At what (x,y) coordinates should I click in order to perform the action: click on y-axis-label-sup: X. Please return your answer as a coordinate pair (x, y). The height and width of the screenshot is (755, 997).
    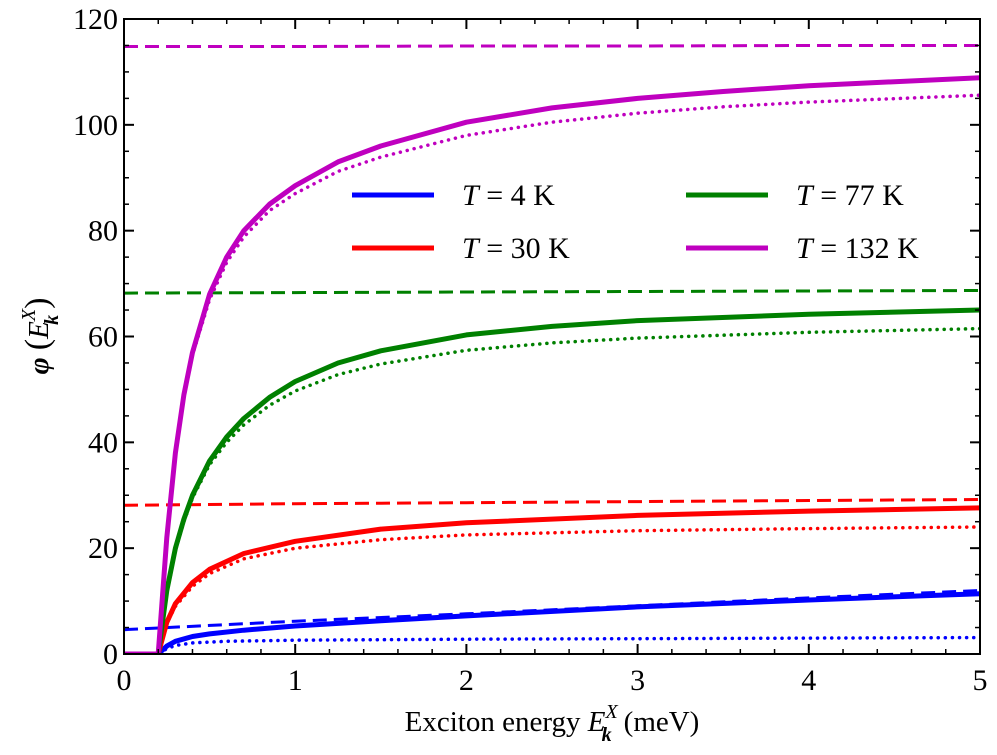
    Looking at the image, I should click on (29, 315).